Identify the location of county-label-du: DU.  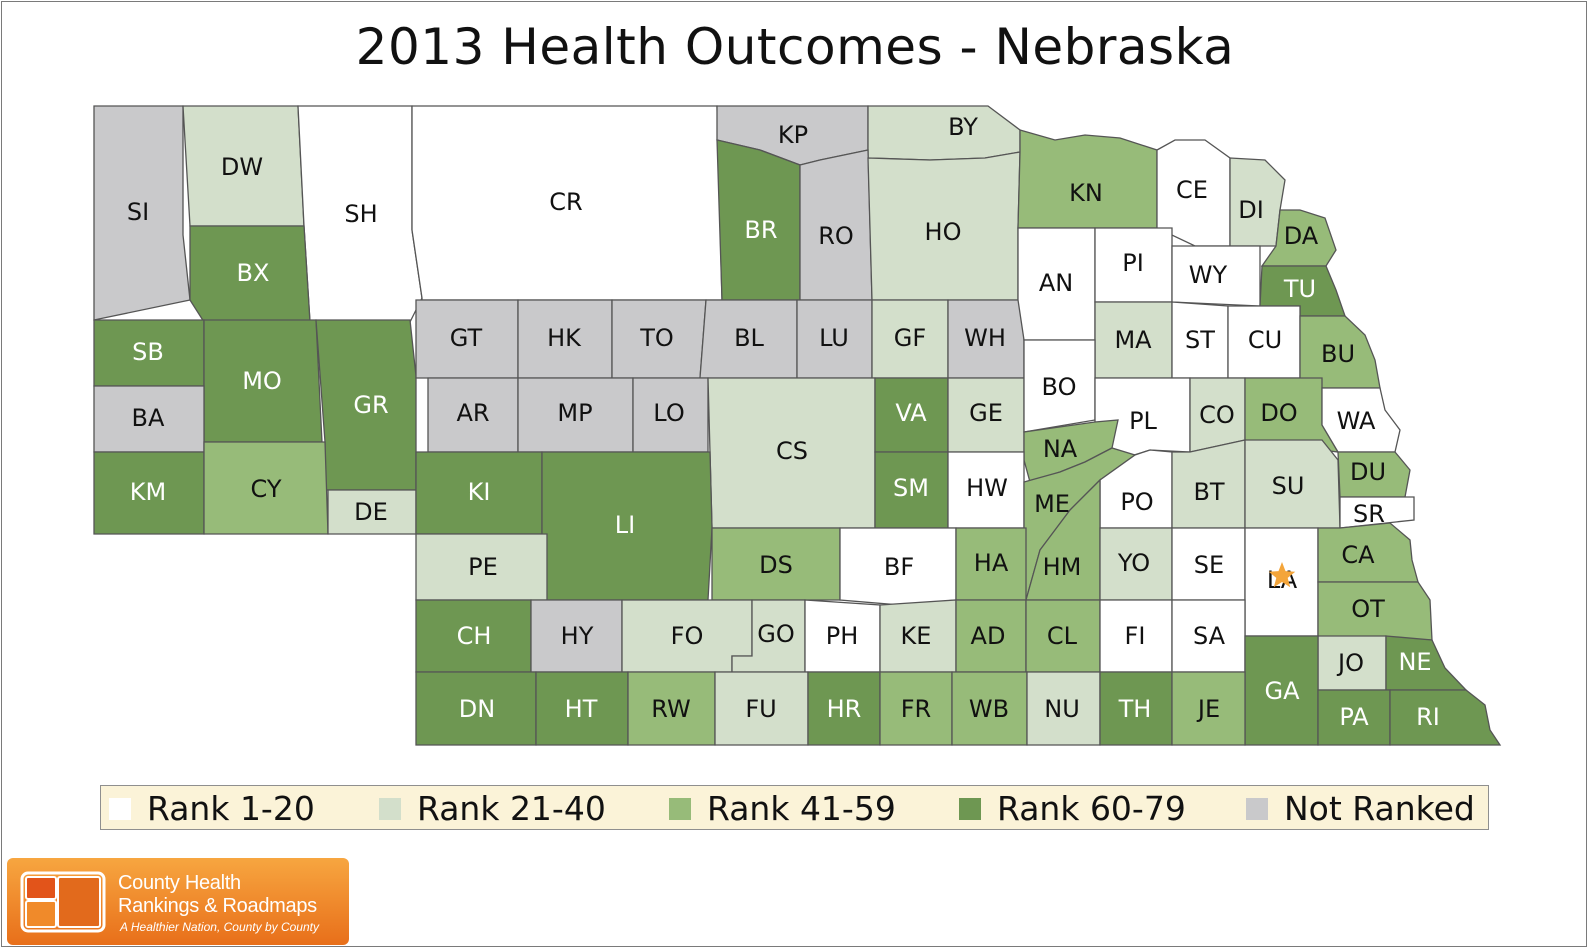
(1368, 472).